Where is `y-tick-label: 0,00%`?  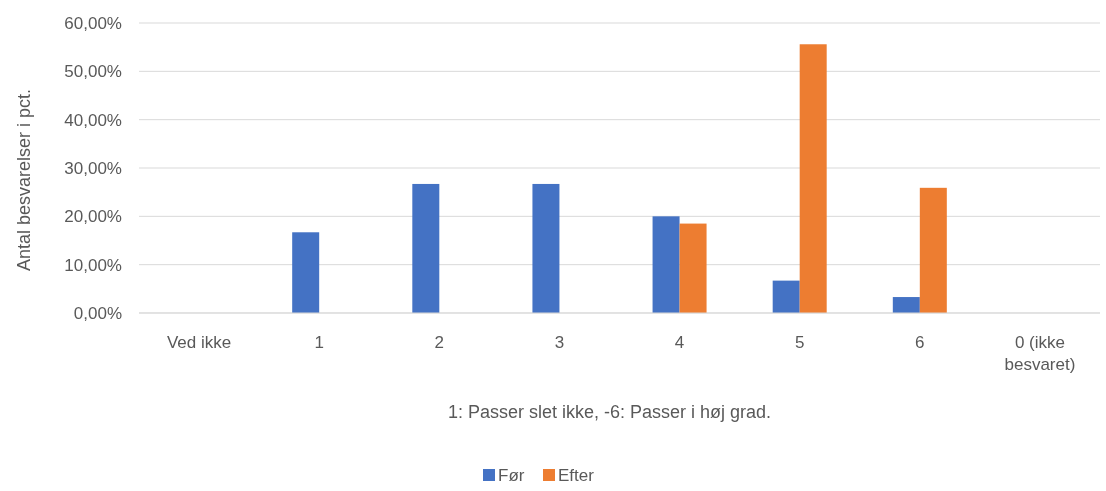 y-tick-label: 0,00% is located at coordinates (97, 313).